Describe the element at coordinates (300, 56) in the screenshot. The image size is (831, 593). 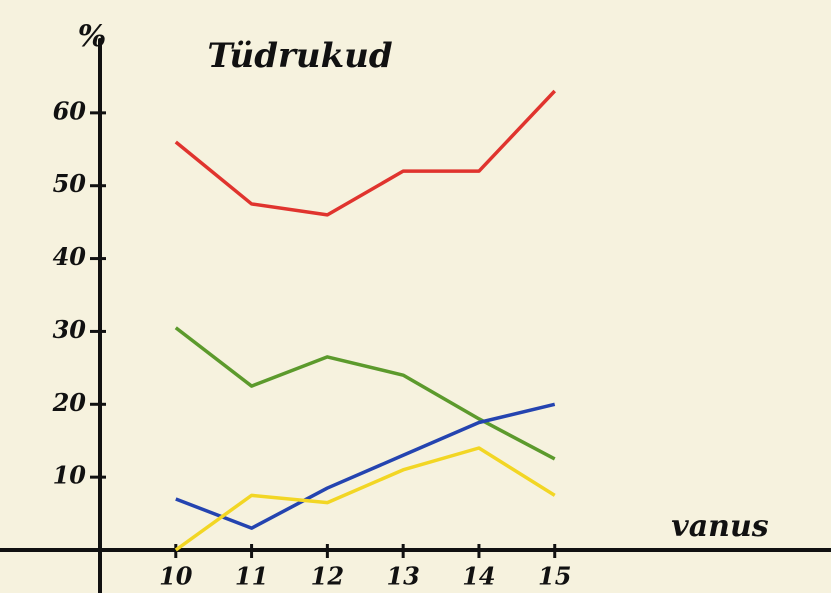
I see `chart-title: Tüdrukud` at that location.